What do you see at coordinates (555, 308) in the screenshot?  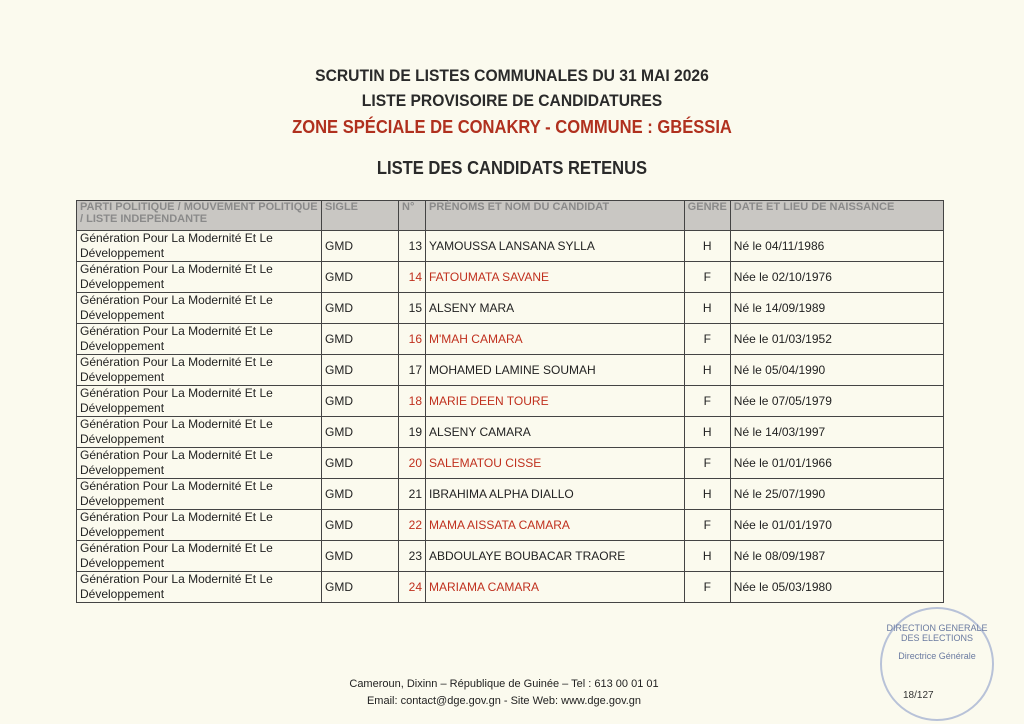 I see `cell-name: ALSENY MARA` at bounding box center [555, 308].